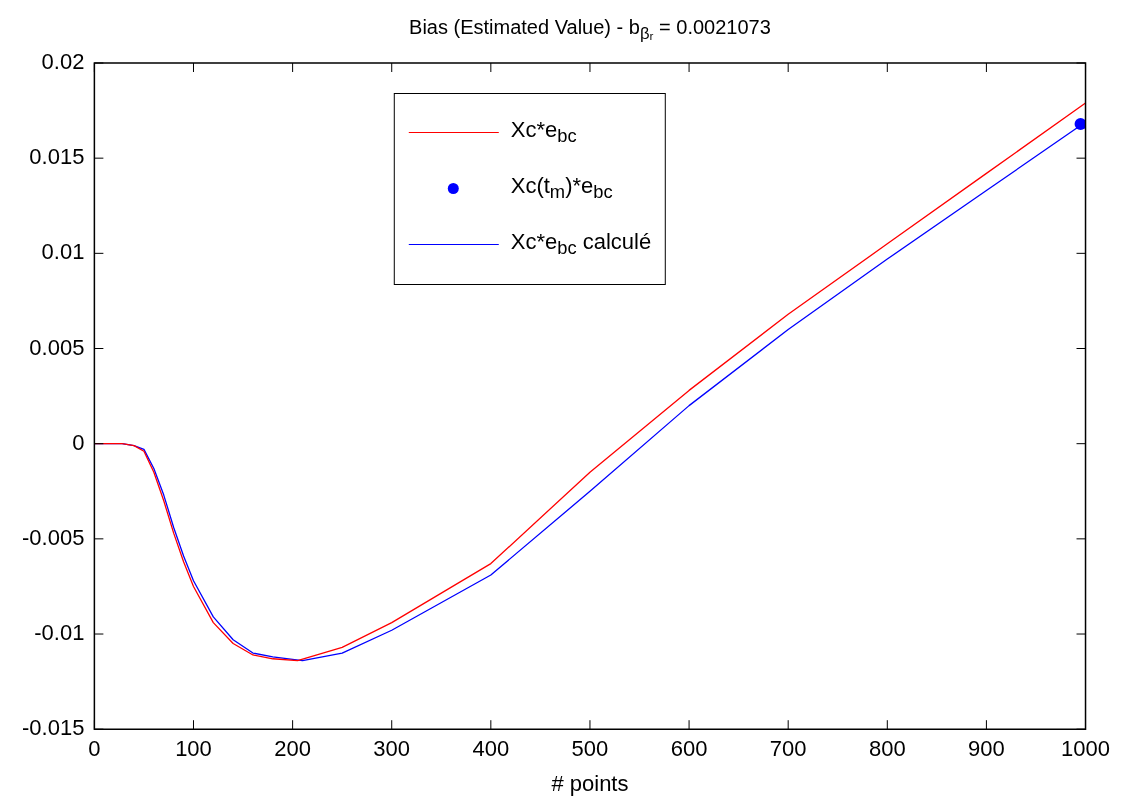 This screenshot has height=810, width=1128. Describe the element at coordinates (193, 749) in the screenshot. I see `x-tick-label: 100` at that location.